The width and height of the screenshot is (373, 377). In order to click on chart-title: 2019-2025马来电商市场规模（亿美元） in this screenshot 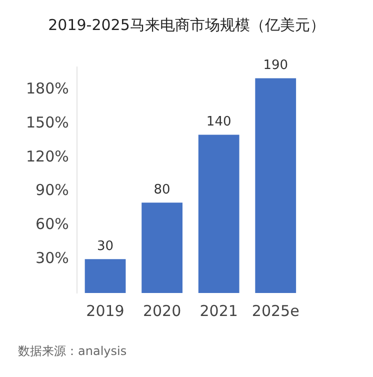, I will do `click(186, 25)`.